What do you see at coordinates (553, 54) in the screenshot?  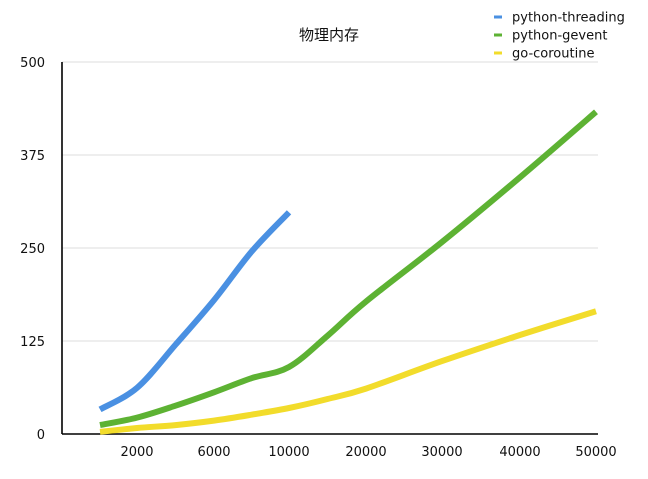 I see `legend-label: go-coroutine` at bounding box center [553, 54].